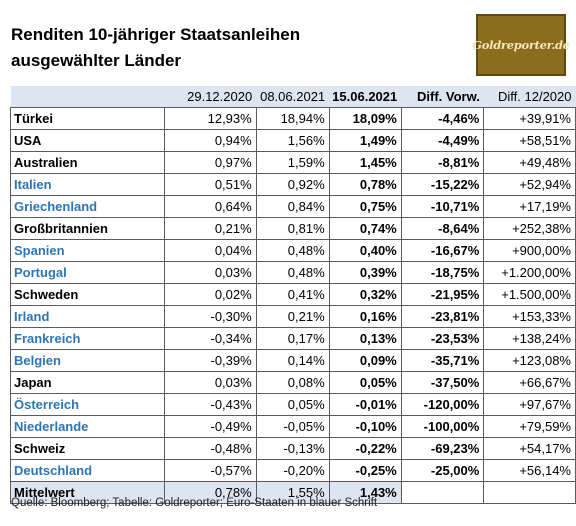  I want to click on yield-1506-cell: -0,01%, so click(365, 404).